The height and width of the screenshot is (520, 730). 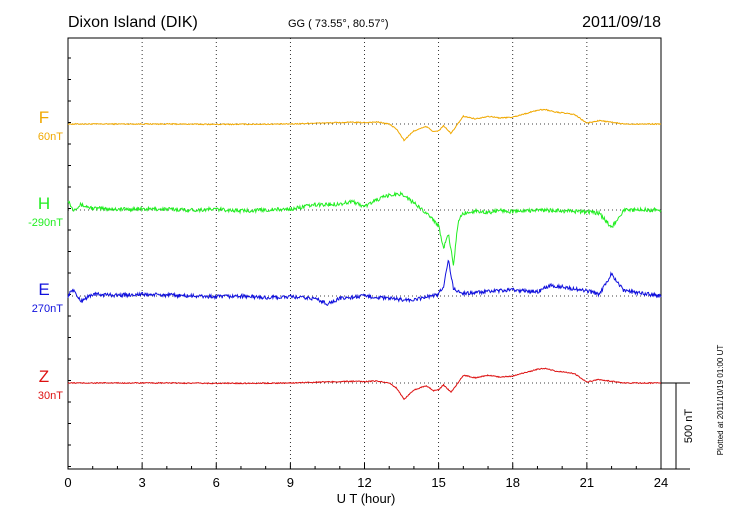 What do you see at coordinates (513, 482) in the screenshot?
I see `x-tick-label: 18` at bounding box center [513, 482].